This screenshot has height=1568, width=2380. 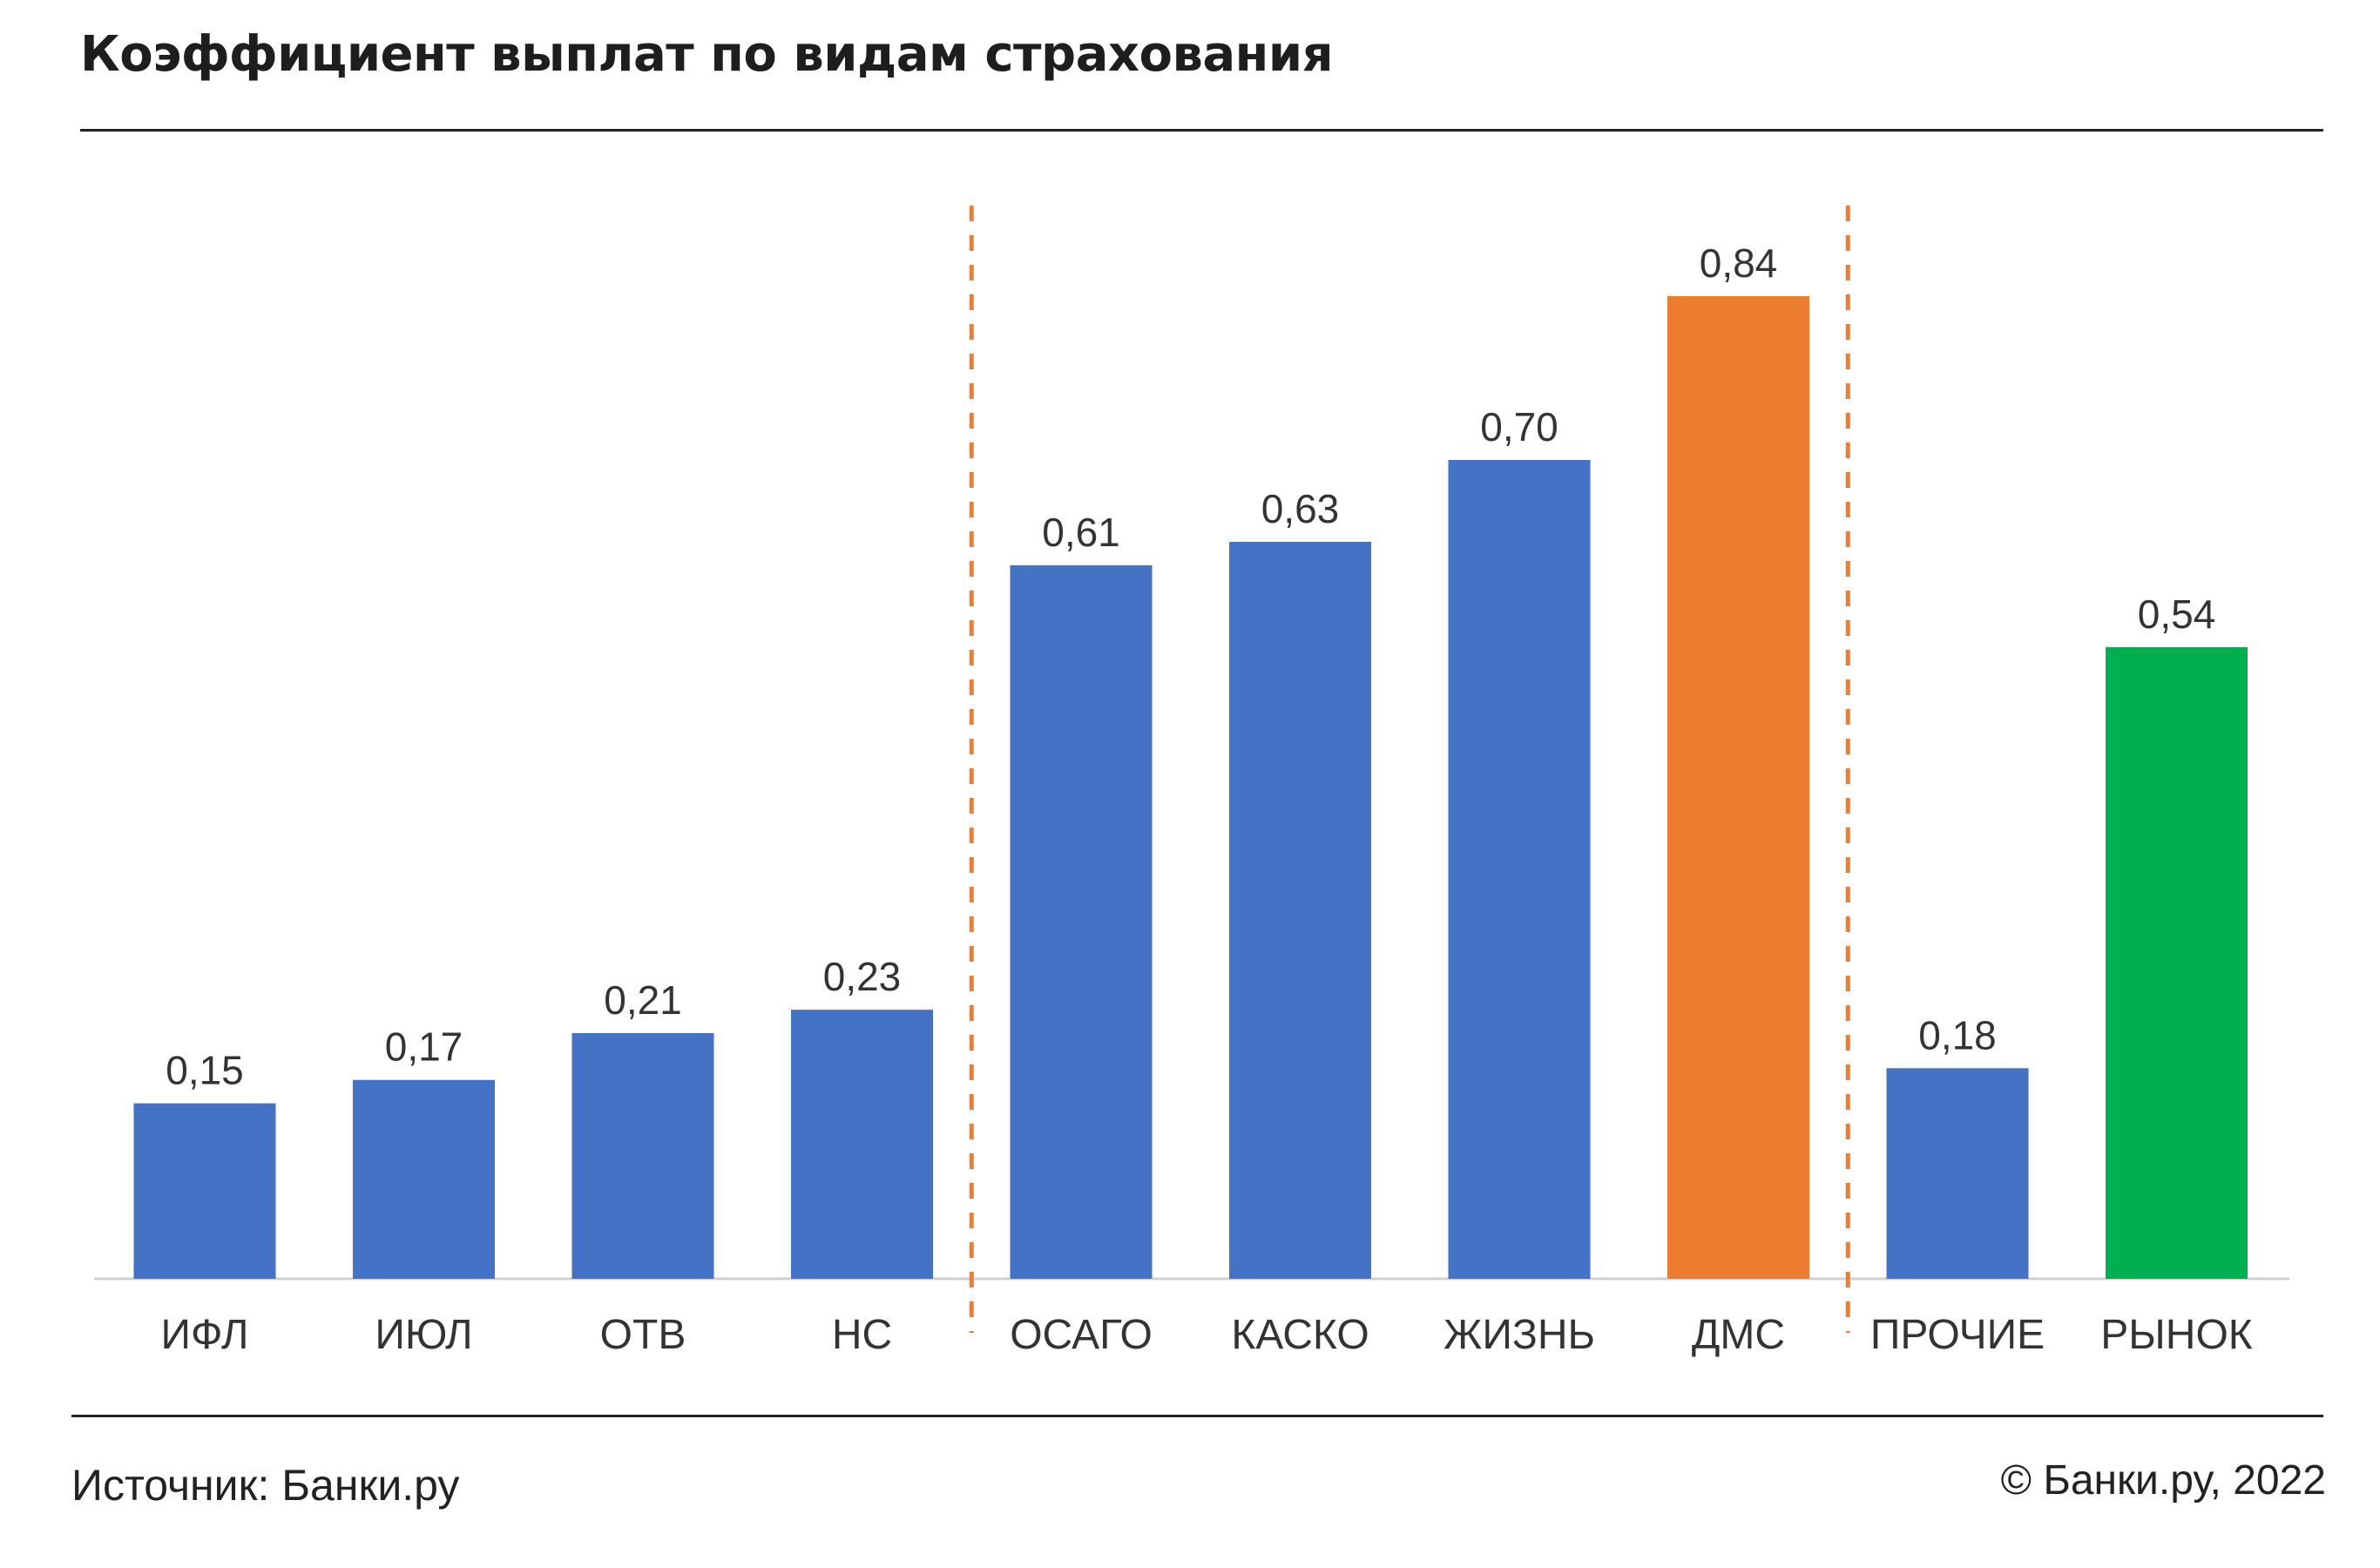 What do you see at coordinates (423, 1335) in the screenshot?
I see `category-label-2: ИЮЛ` at bounding box center [423, 1335].